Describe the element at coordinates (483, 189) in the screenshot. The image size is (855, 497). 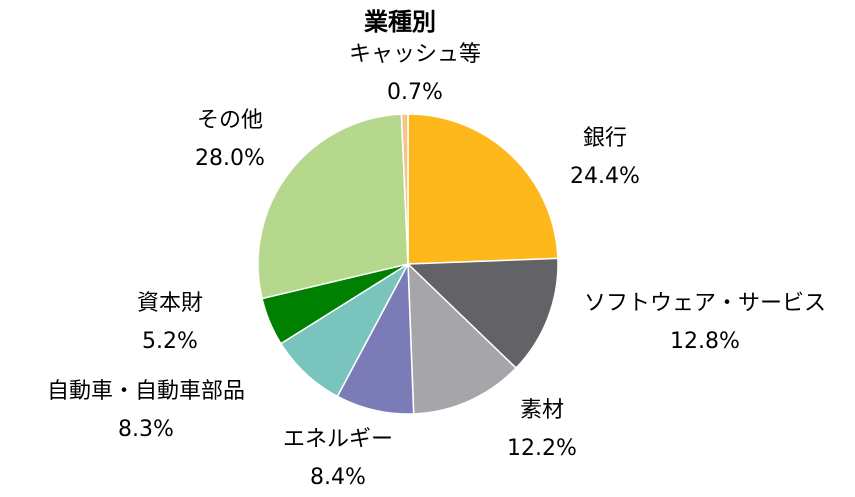
I see `pie-slice-bank` at that location.